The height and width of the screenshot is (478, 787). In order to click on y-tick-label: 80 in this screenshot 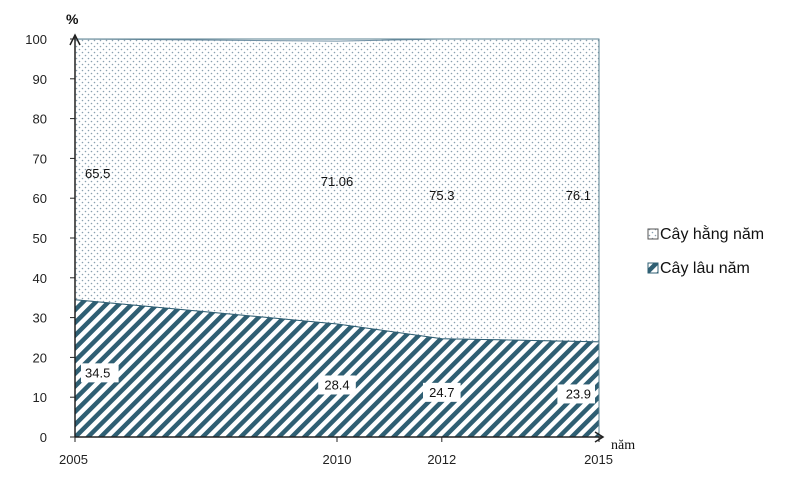, I will do `click(40, 119)`.